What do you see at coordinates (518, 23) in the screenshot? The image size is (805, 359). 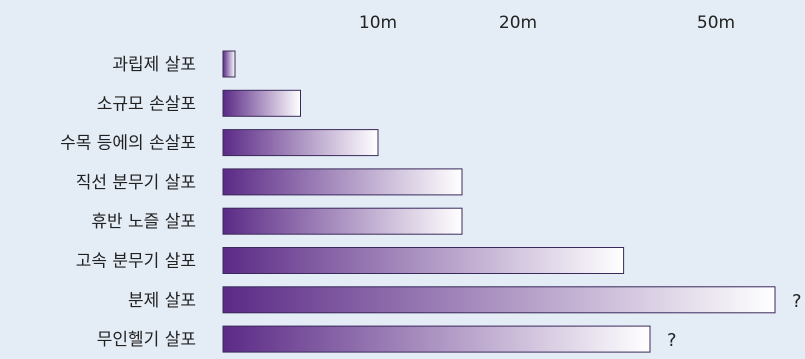 I see `x-tick-label: 20m` at bounding box center [518, 23].